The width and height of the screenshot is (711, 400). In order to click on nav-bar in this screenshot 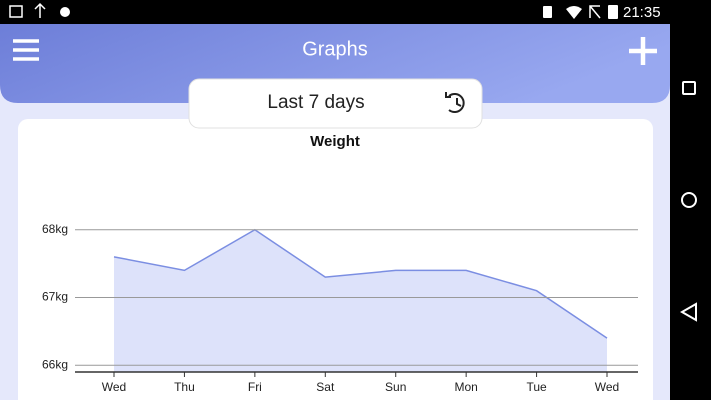, I will do `click(690, 212)`.